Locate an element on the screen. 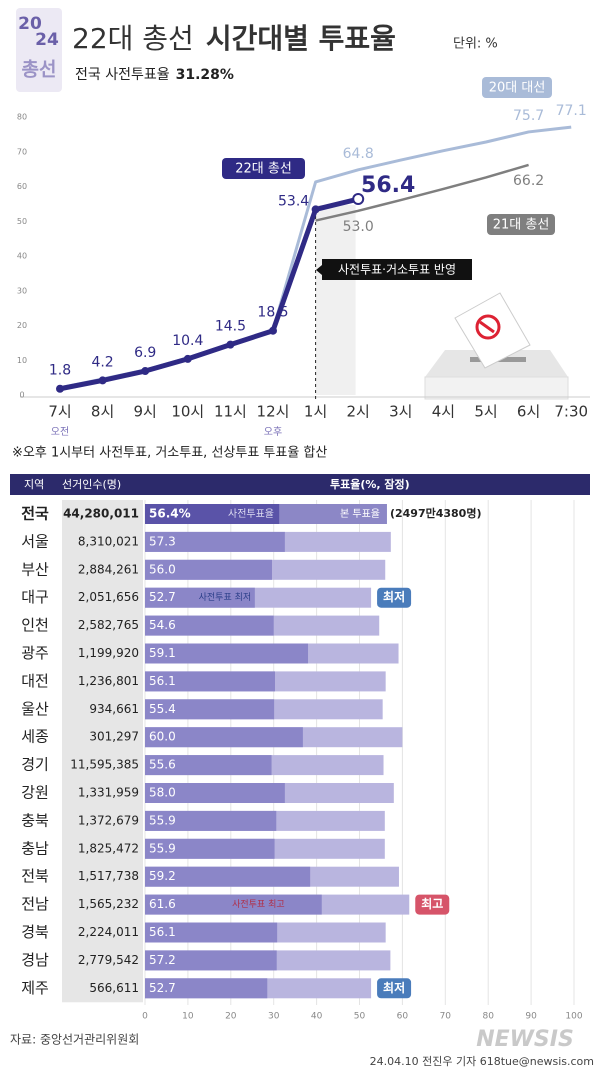 This screenshot has width=600, height=1075. value-label: 64.8 is located at coordinates (358, 154).